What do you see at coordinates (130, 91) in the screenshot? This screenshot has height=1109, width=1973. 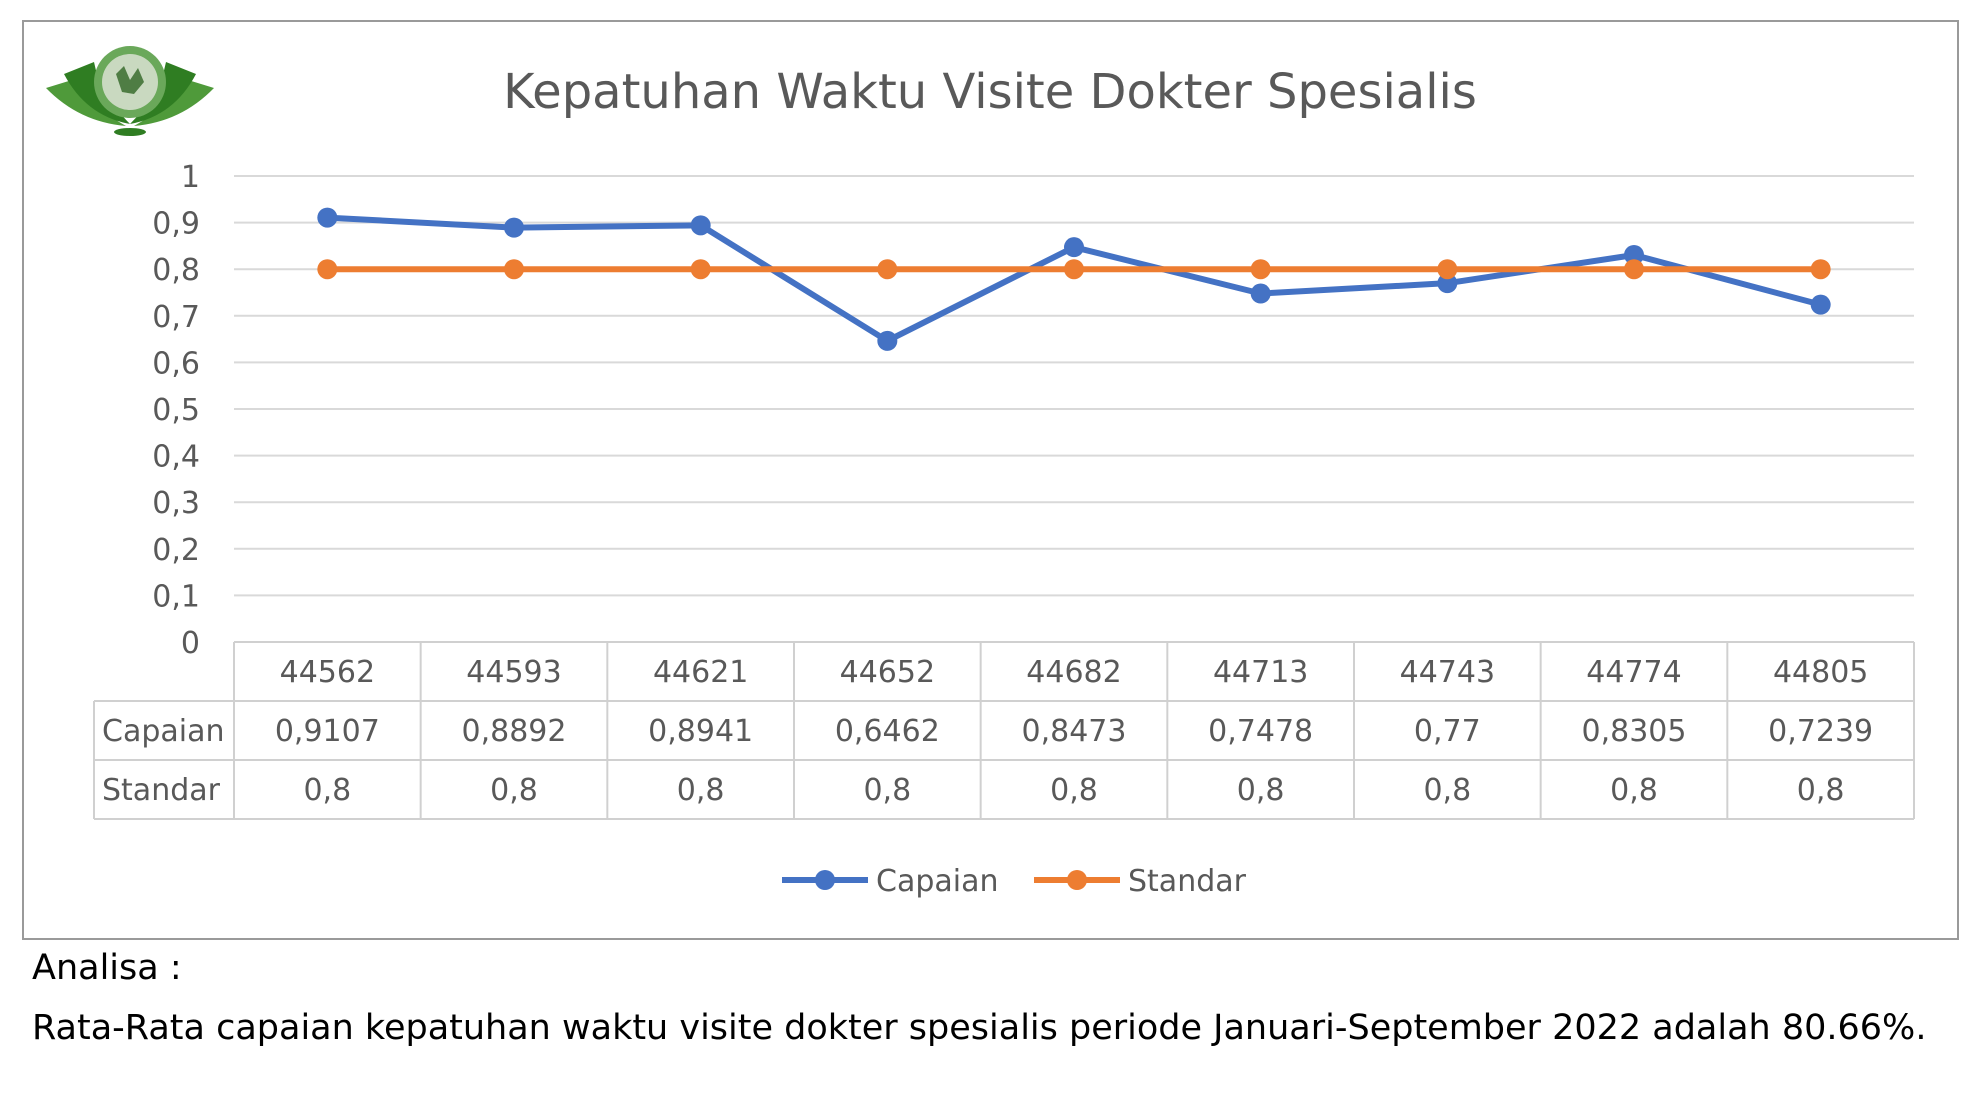 I see `lotus-logo-icon` at bounding box center [130, 91].